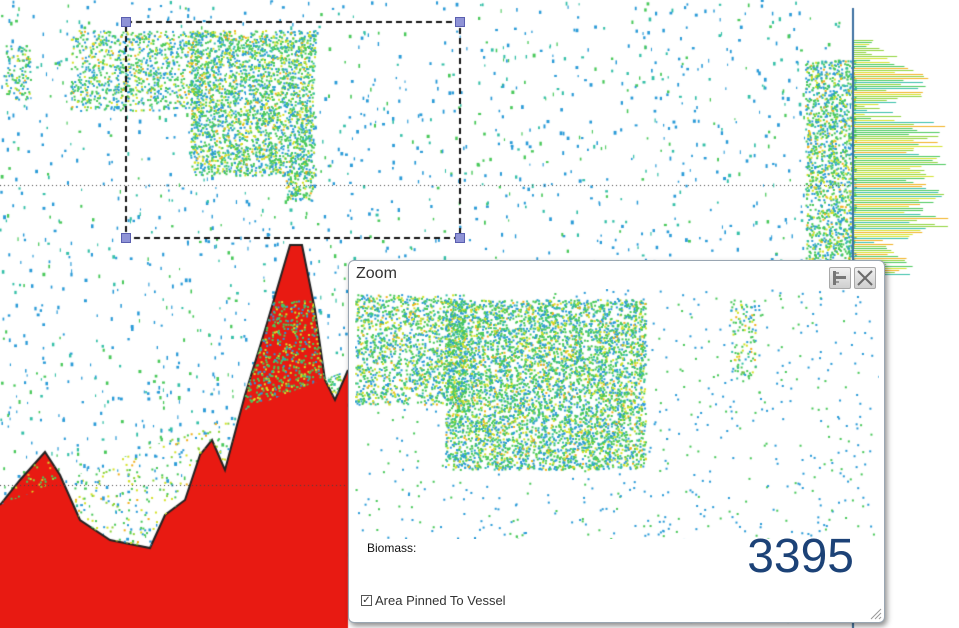 The image size is (959, 628). Describe the element at coordinates (800, 556) in the screenshot. I see `biomass-value: 3395` at that location.